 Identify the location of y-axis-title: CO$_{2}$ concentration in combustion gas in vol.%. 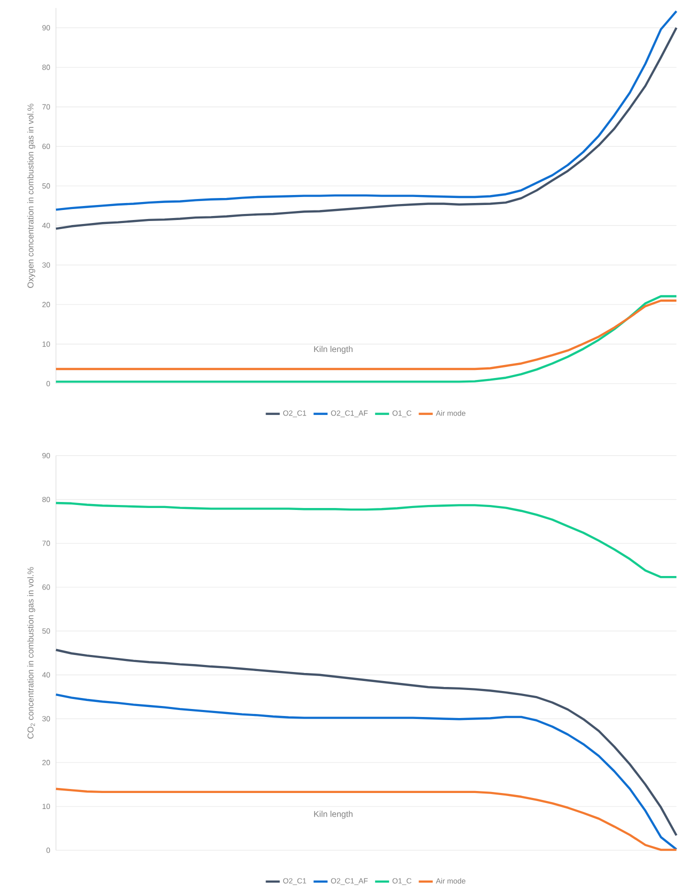
(31, 653).